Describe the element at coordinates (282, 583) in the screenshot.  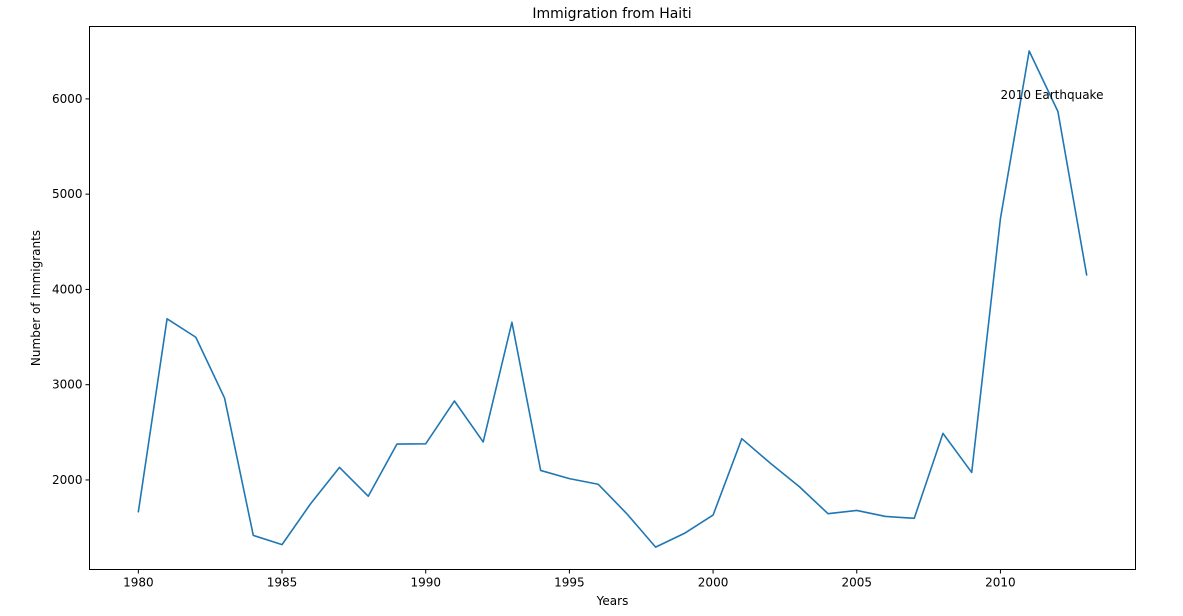
I see `x-tick-label: 1985` at that location.